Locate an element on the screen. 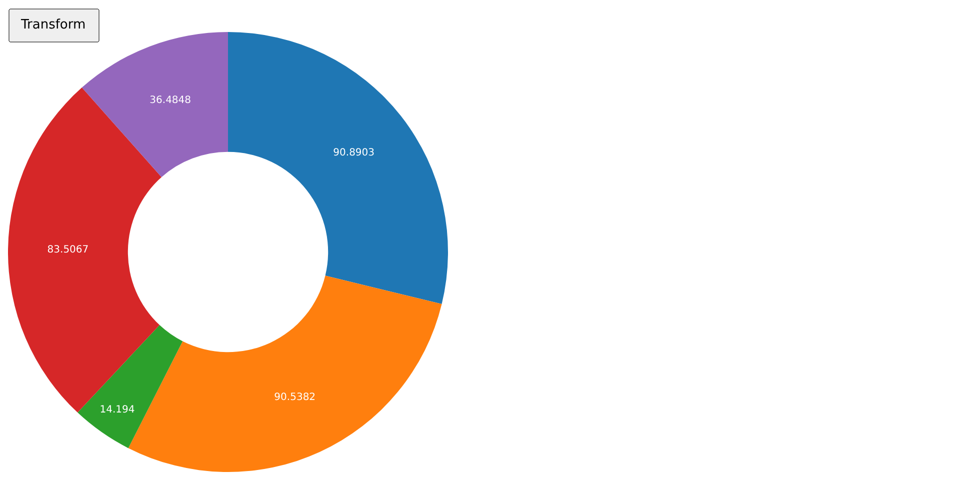 The width and height of the screenshot is (960, 500). data-label: 36.4848 is located at coordinates (171, 100).